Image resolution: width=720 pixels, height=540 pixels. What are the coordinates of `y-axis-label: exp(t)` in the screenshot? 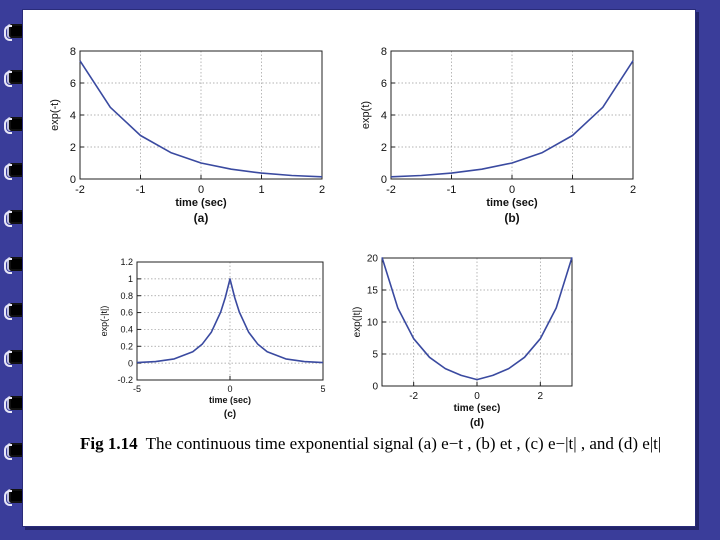 It's located at (366, 115).